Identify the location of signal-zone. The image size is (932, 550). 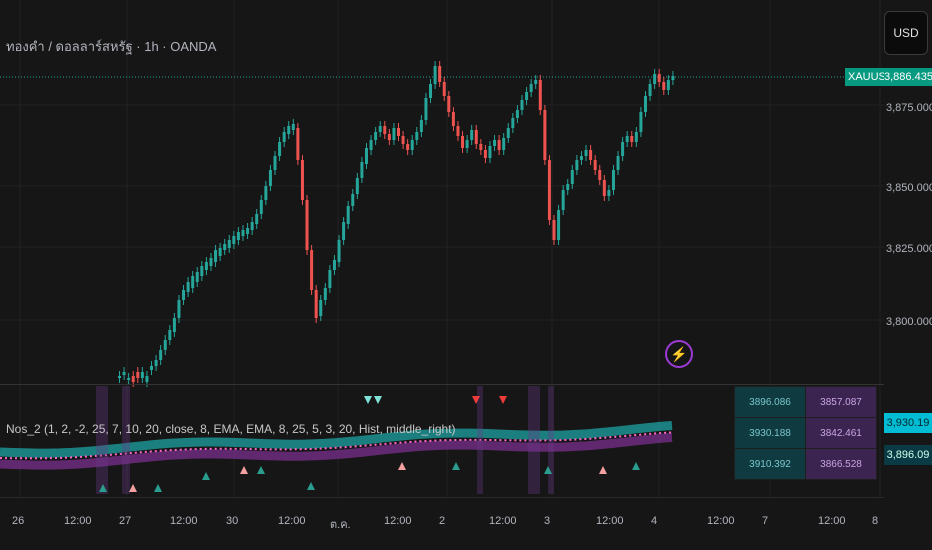
(534, 440).